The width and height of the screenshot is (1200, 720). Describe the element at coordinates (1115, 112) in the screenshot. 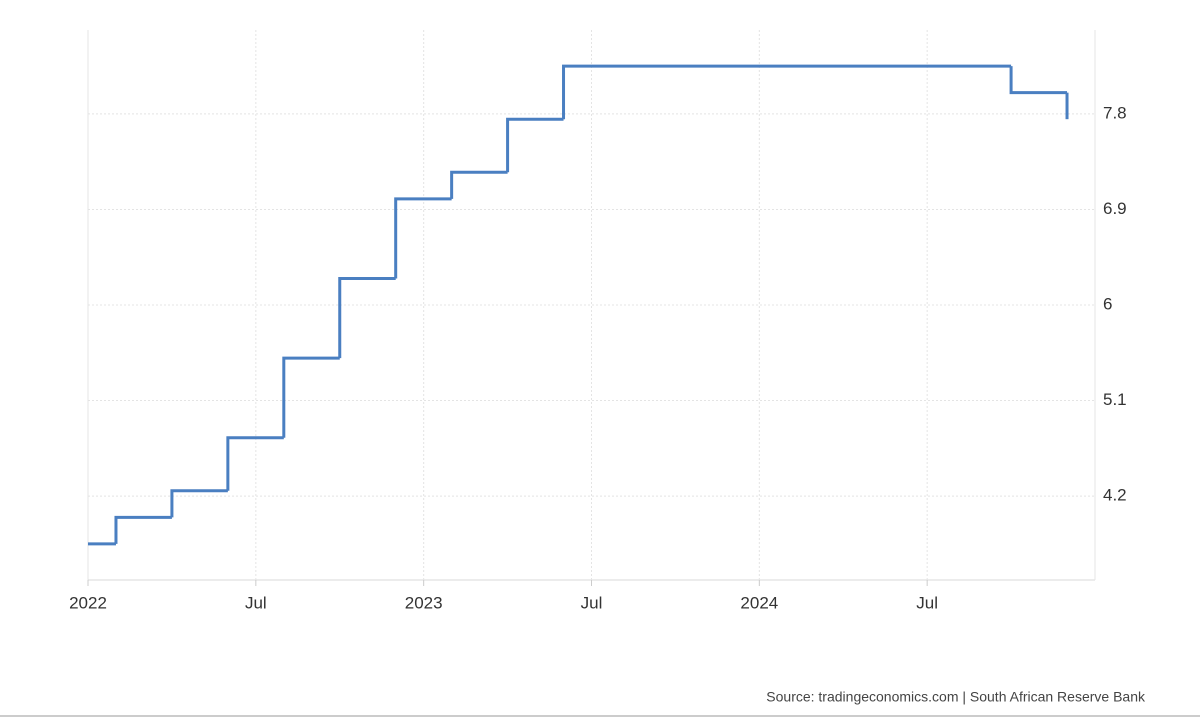

I see `y-tick-label: 7.8` at that location.